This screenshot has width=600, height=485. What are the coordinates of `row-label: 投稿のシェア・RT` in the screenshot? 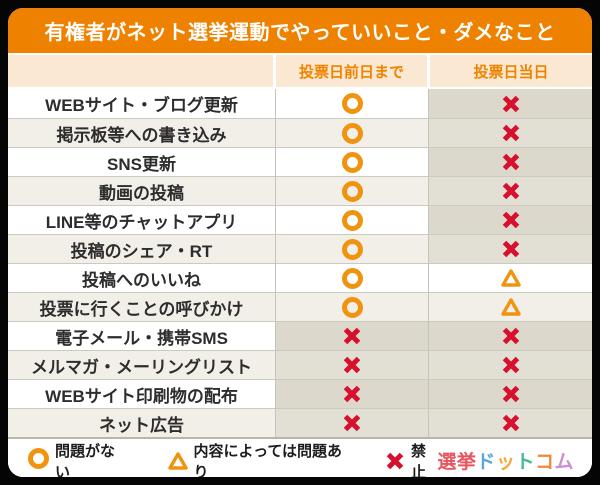 It's located at (141, 251).